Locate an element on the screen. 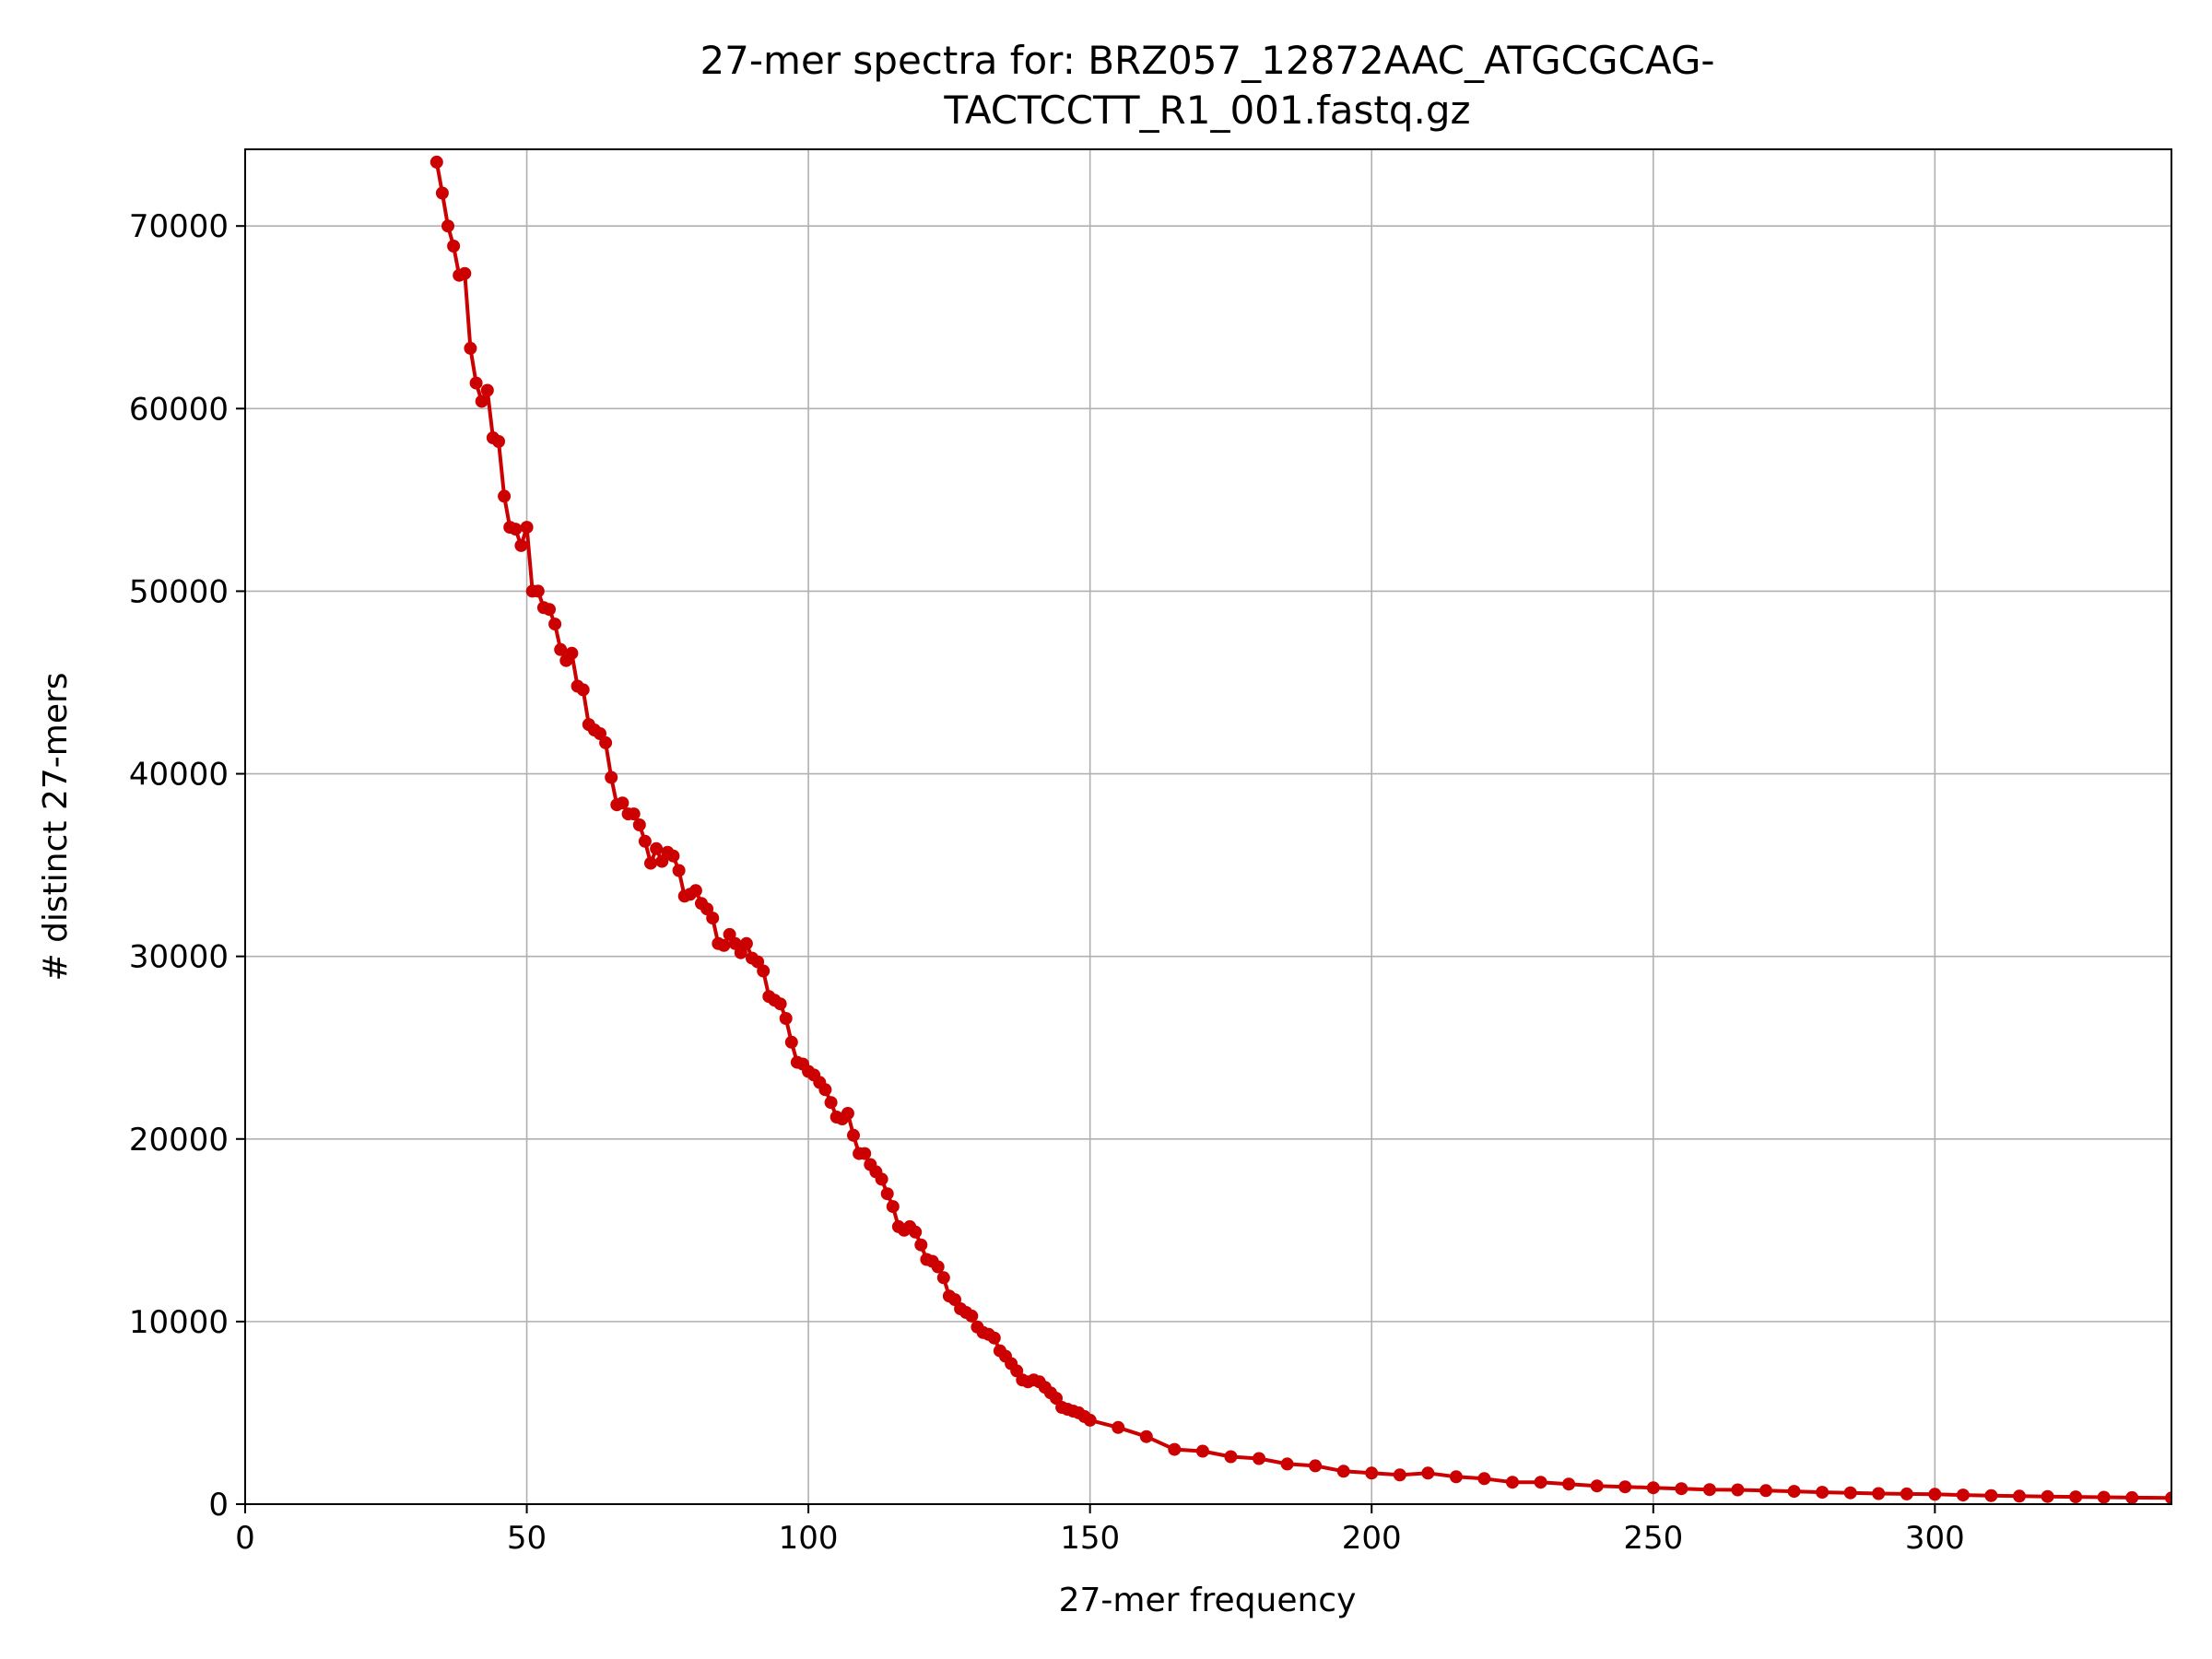  x-axis-label: 27-mer frequency is located at coordinates (1208, 1600).